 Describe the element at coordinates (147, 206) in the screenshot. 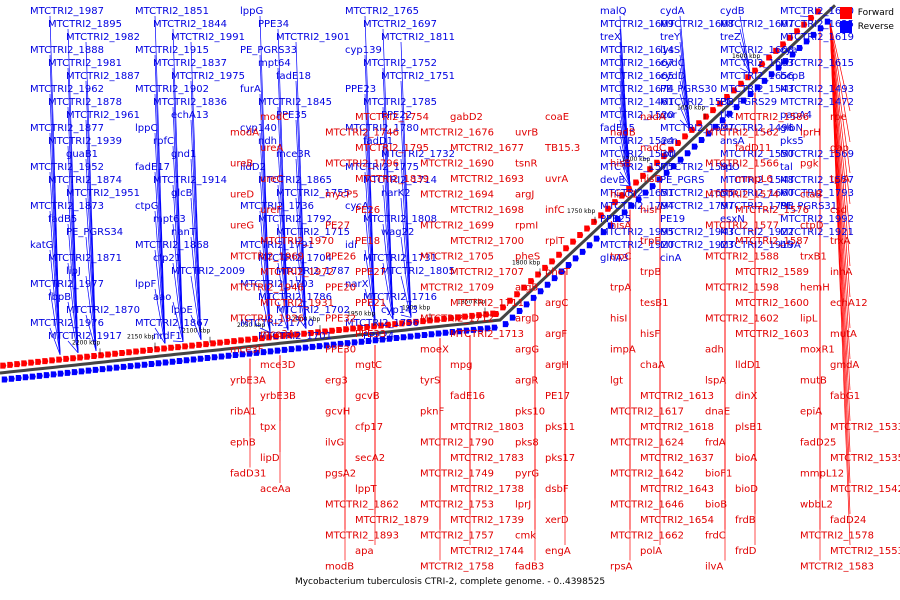

I see `gene-label: ctpG` at that location.